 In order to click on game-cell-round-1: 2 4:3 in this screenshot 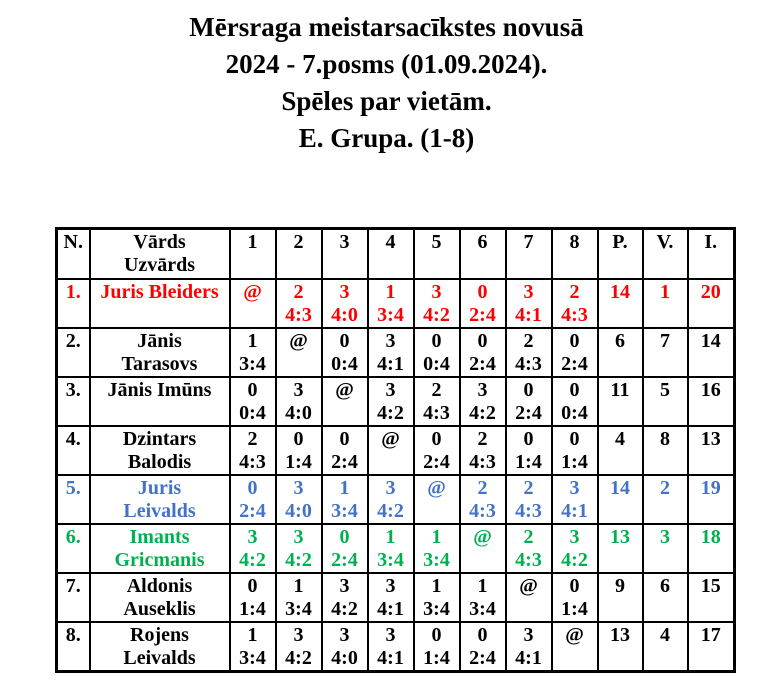, I will do `click(252, 450)`.